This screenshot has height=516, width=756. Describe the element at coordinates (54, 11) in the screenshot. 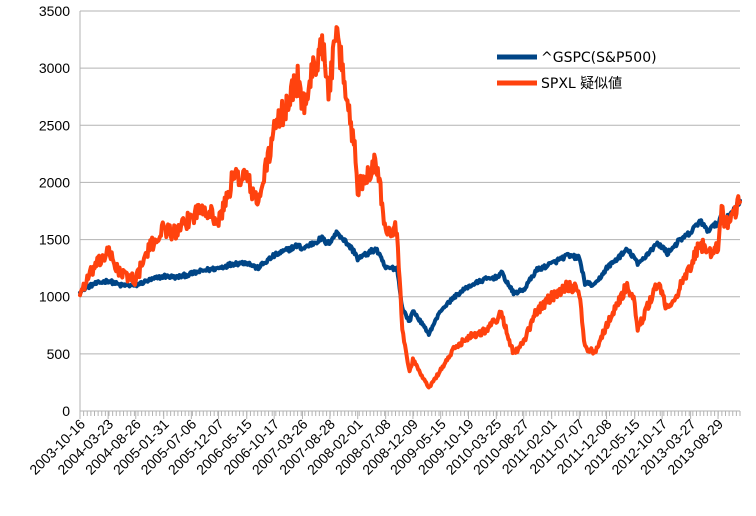

I see `y-tick-label: 3500` at that location.